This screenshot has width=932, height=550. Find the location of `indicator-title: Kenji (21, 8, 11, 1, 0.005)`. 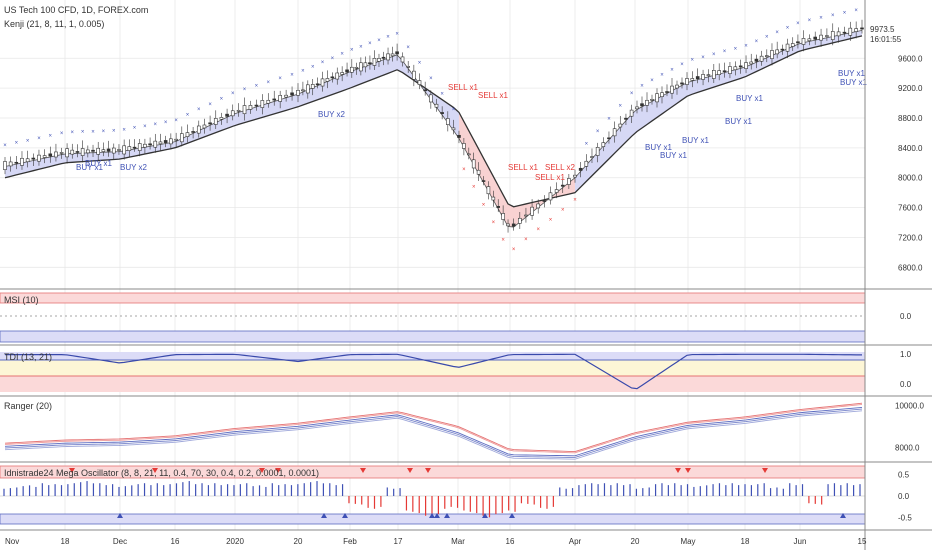

indicator-title: Kenji (21, 8, 11, 1, 0.005) is located at coordinates (54, 24).